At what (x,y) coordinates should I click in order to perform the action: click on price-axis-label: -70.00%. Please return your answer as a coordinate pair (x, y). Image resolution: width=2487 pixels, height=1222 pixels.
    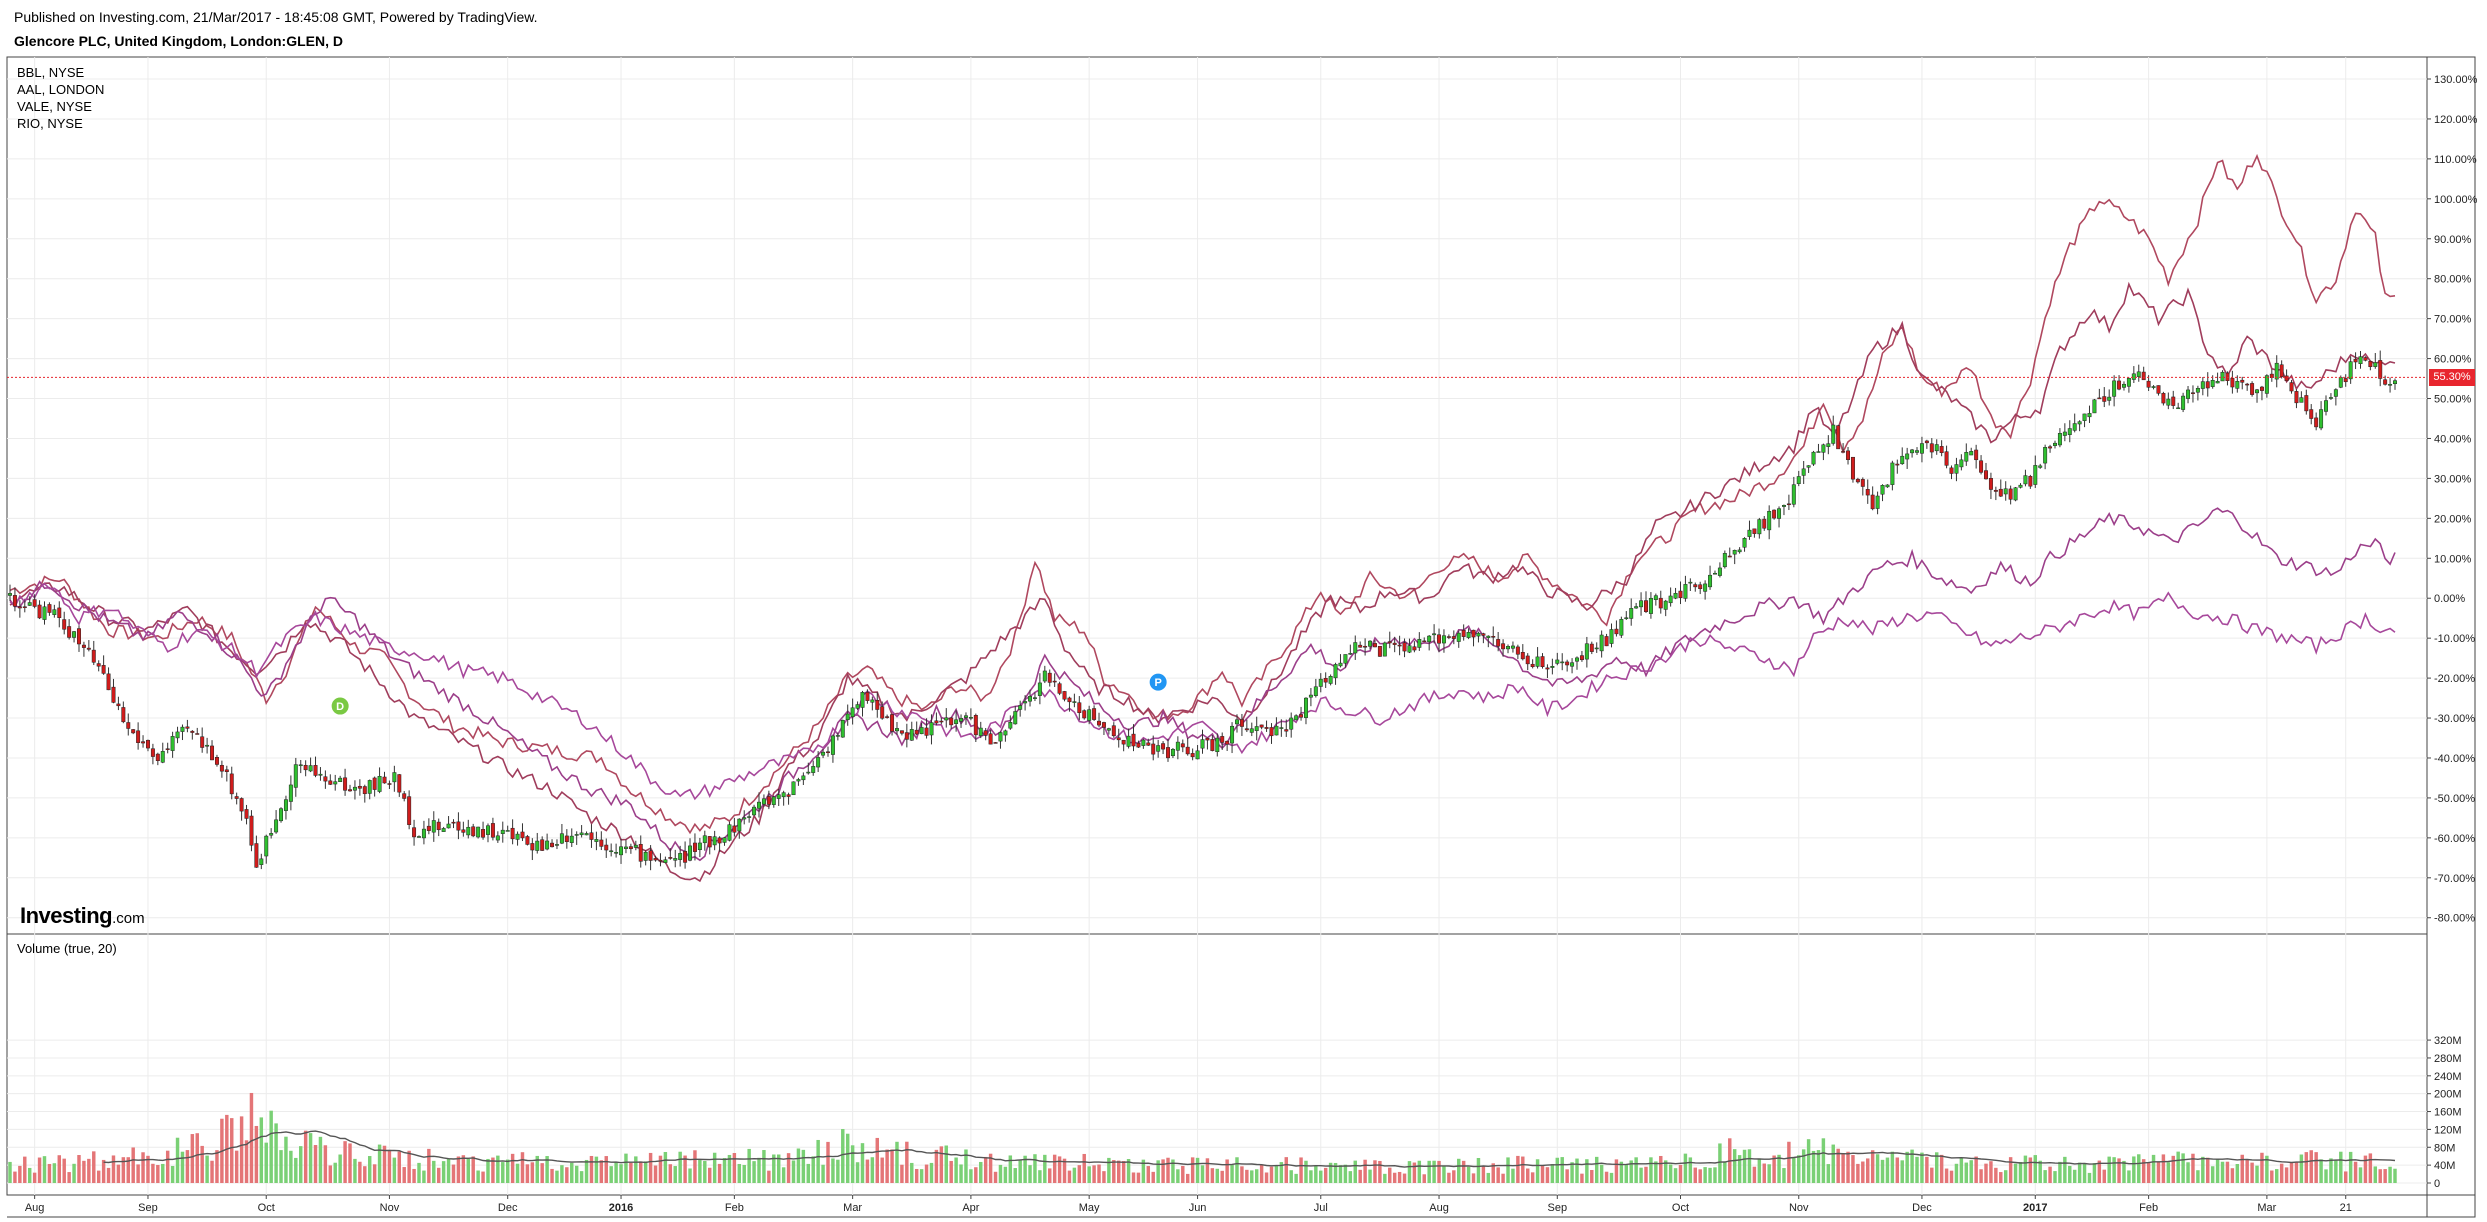
    Looking at the image, I should click on (2454, 879).